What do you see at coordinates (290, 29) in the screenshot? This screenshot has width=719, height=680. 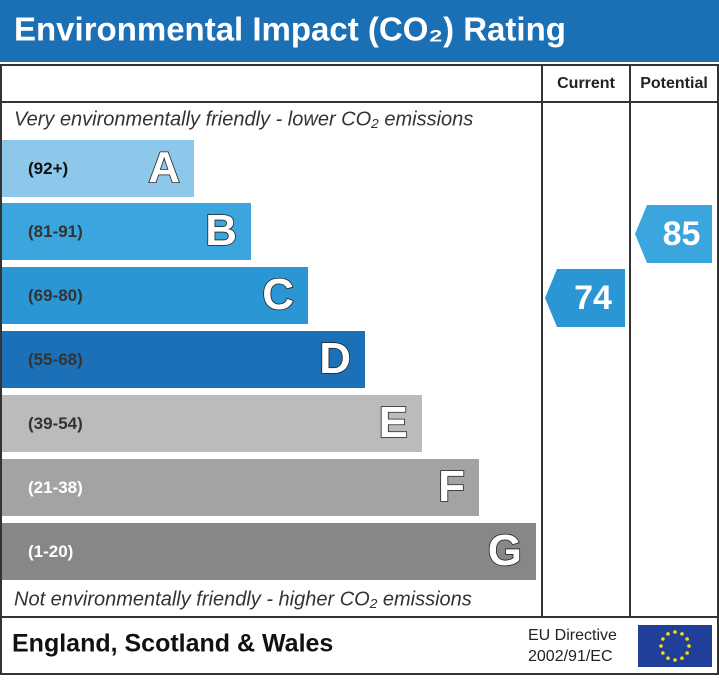 I see `title: Environmental Impact (CO₂) Rating` at bounding box center [290, 29].